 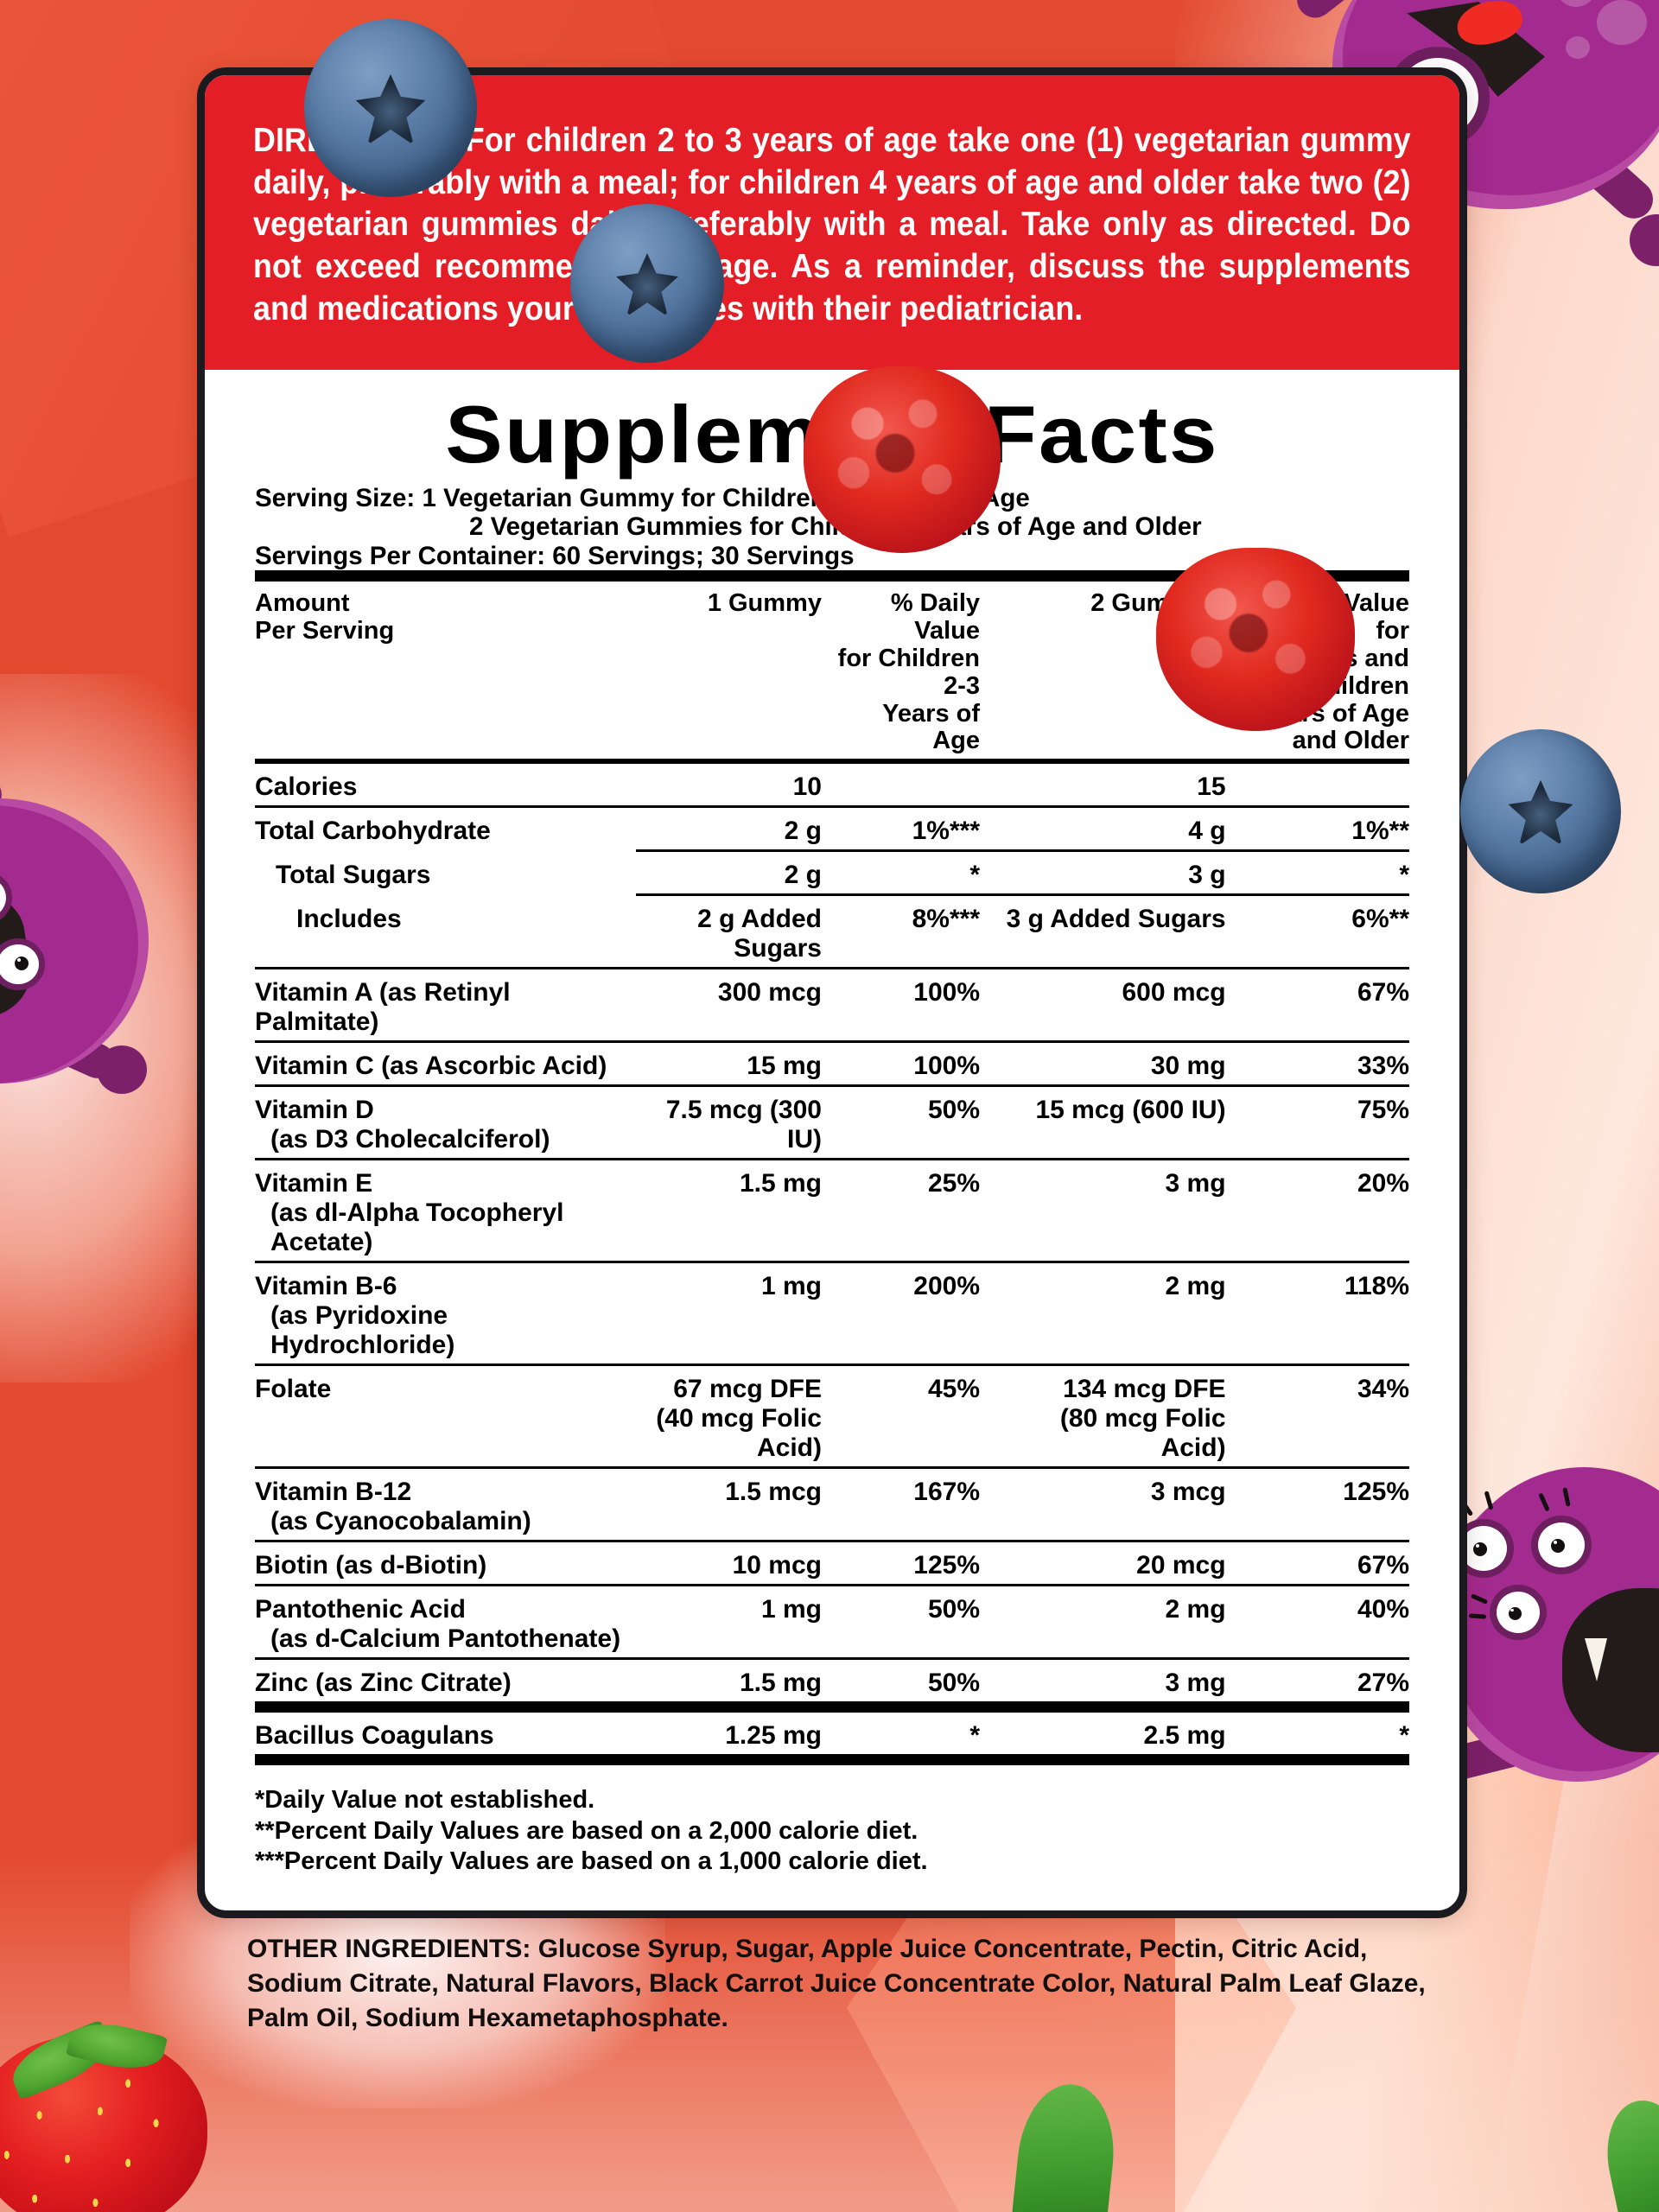 What do you see at coordinates (417, 1227) in the screenshot?
I see `row-source: (as dl-Alpha Tocopheryl Acetate)` at bounding box center [417, 1227].